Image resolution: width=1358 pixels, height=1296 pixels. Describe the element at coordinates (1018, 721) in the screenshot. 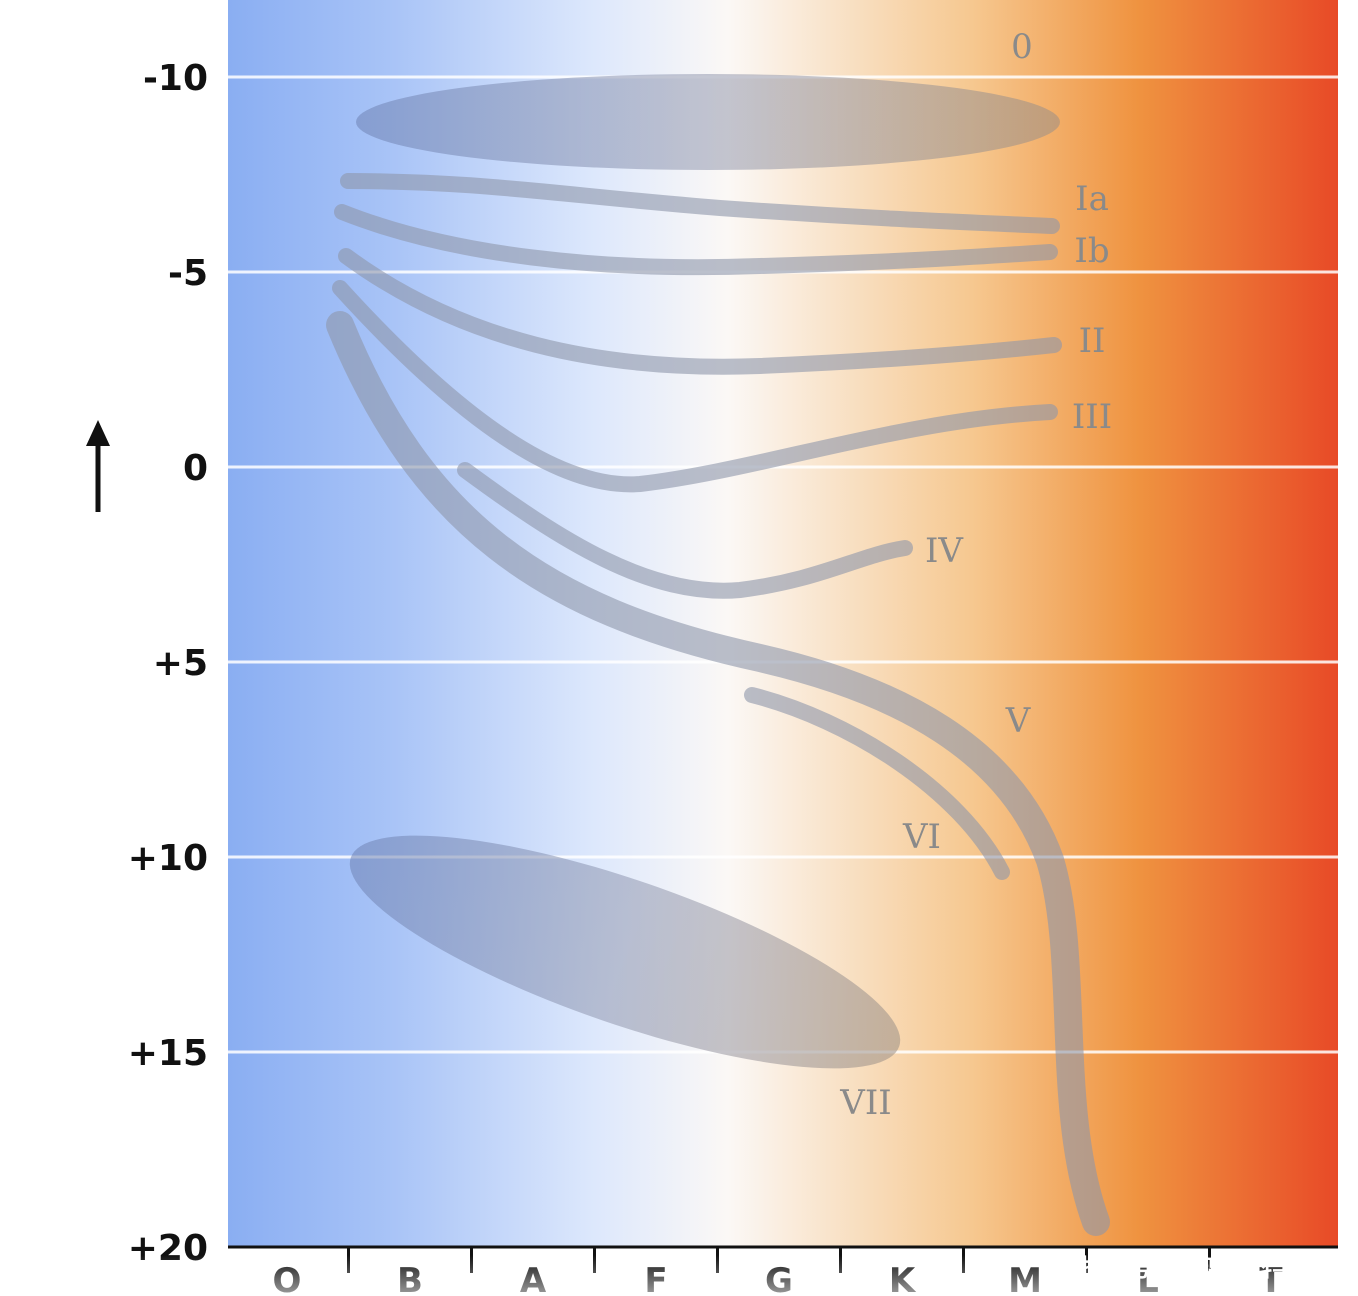

I see `luminosity-label-V: V` at that location.